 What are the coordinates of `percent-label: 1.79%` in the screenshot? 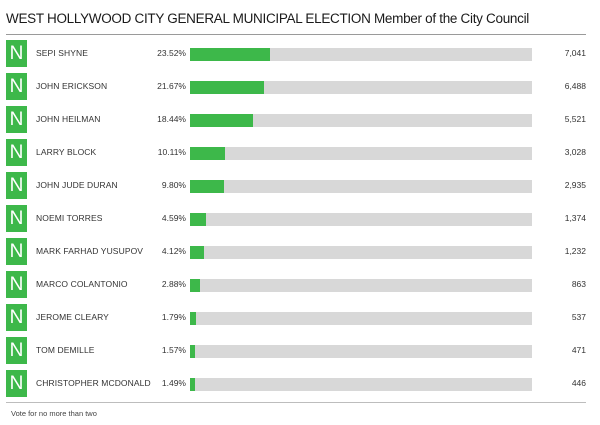 It's located at (173, 317).